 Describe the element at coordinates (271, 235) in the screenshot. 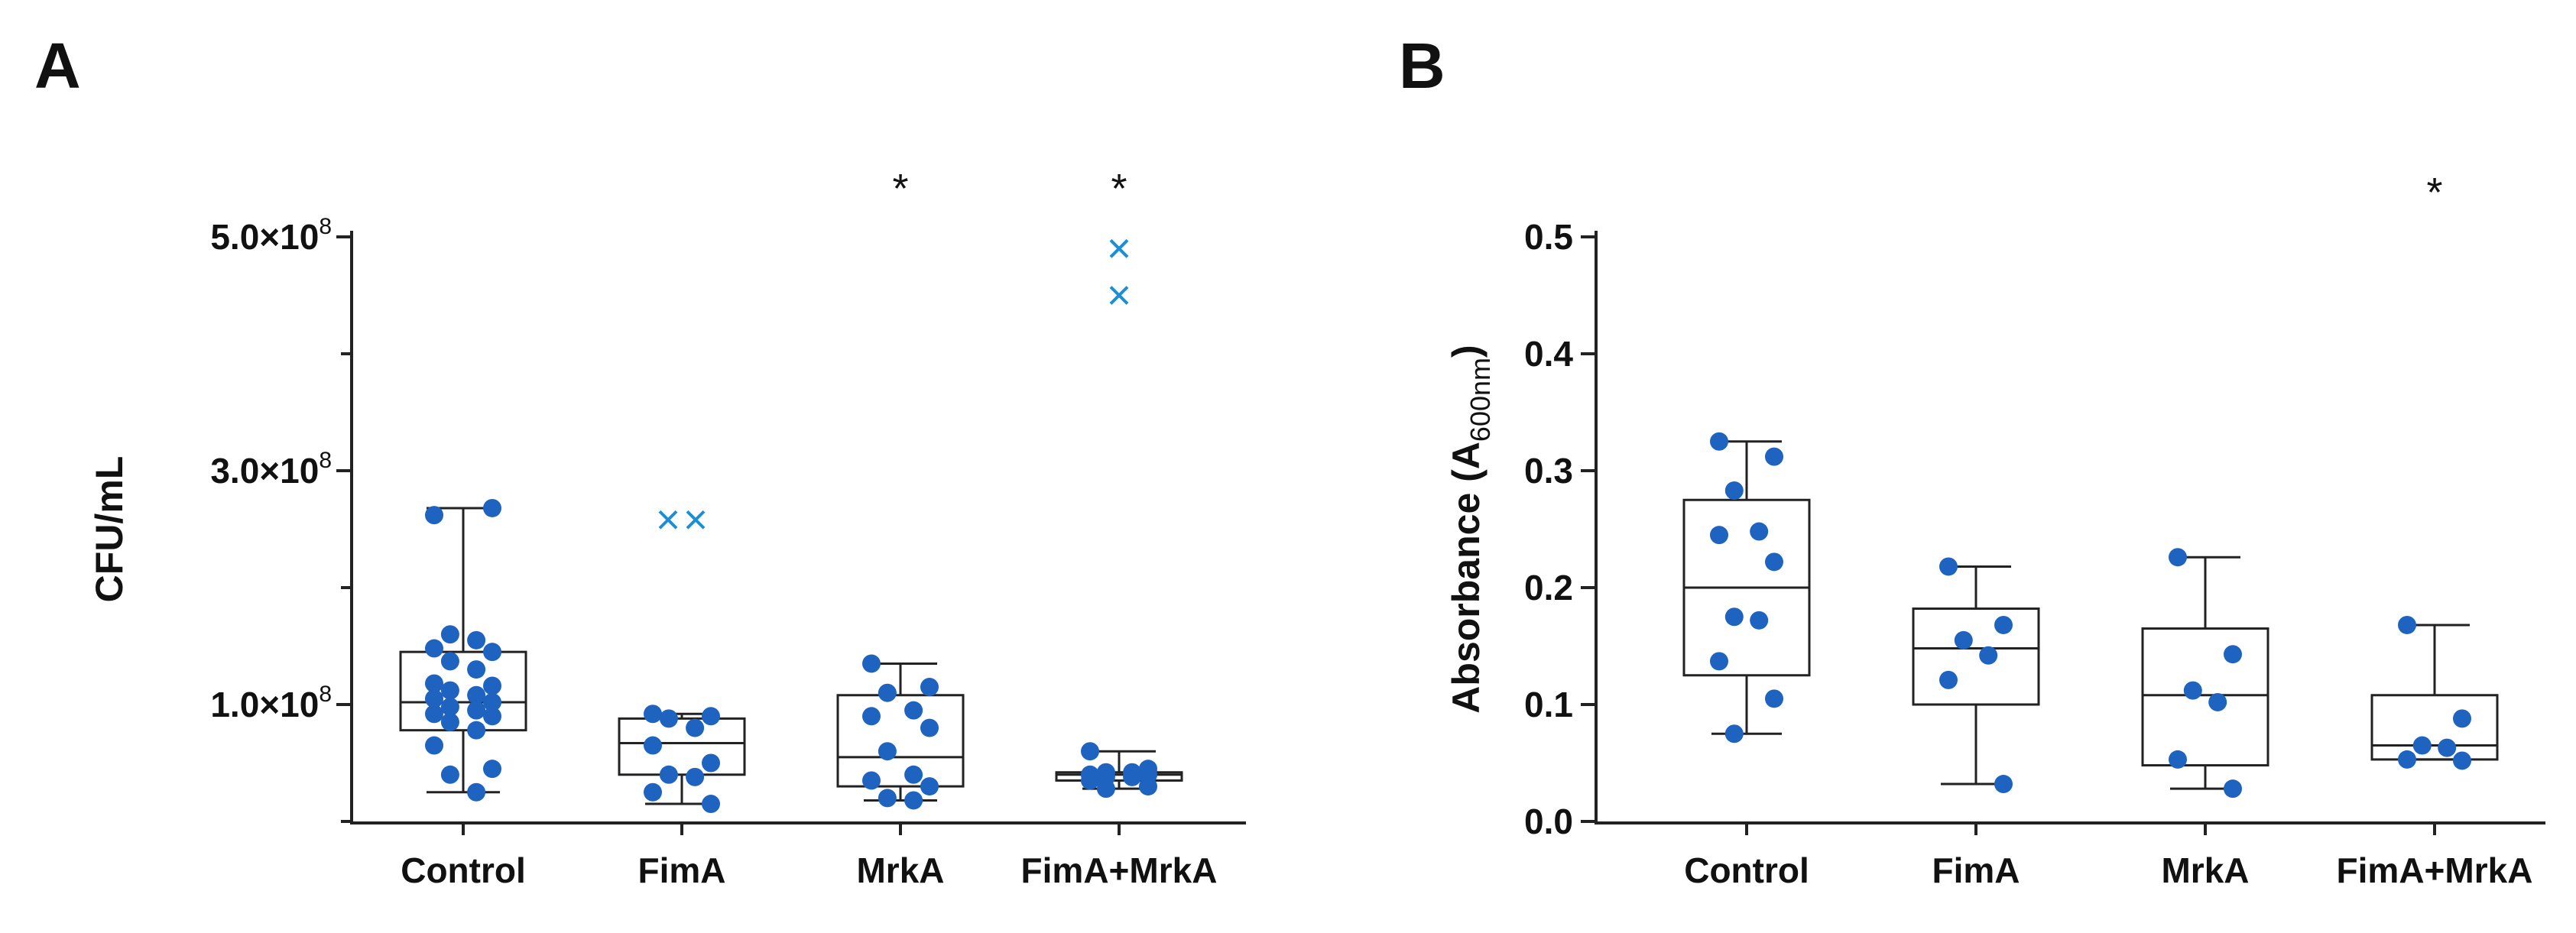

I see `y-tick-label: 5.0×10⁸` at that location.